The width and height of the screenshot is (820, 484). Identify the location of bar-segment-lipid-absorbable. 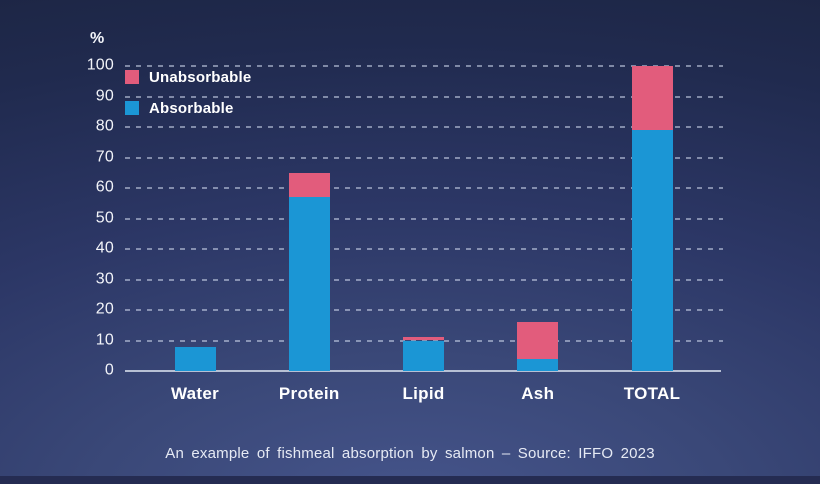
(423, 355).